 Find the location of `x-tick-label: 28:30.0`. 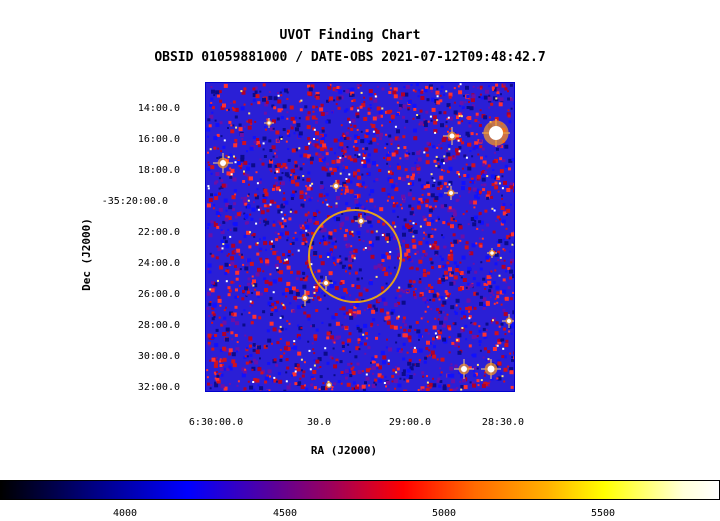

x-tick-label: 28:30.0 is located at coordinates (503, 422).